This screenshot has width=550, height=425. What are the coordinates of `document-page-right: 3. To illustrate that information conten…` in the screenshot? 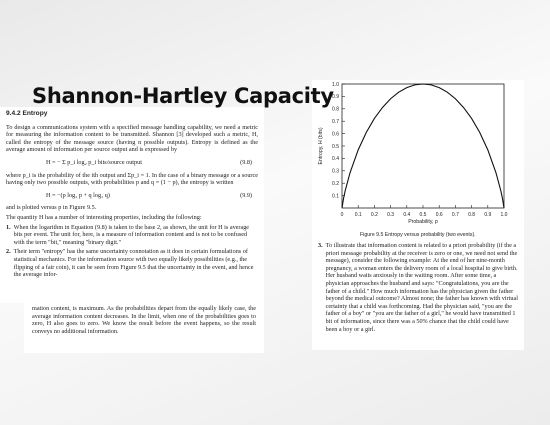 It's located at (418, 295).